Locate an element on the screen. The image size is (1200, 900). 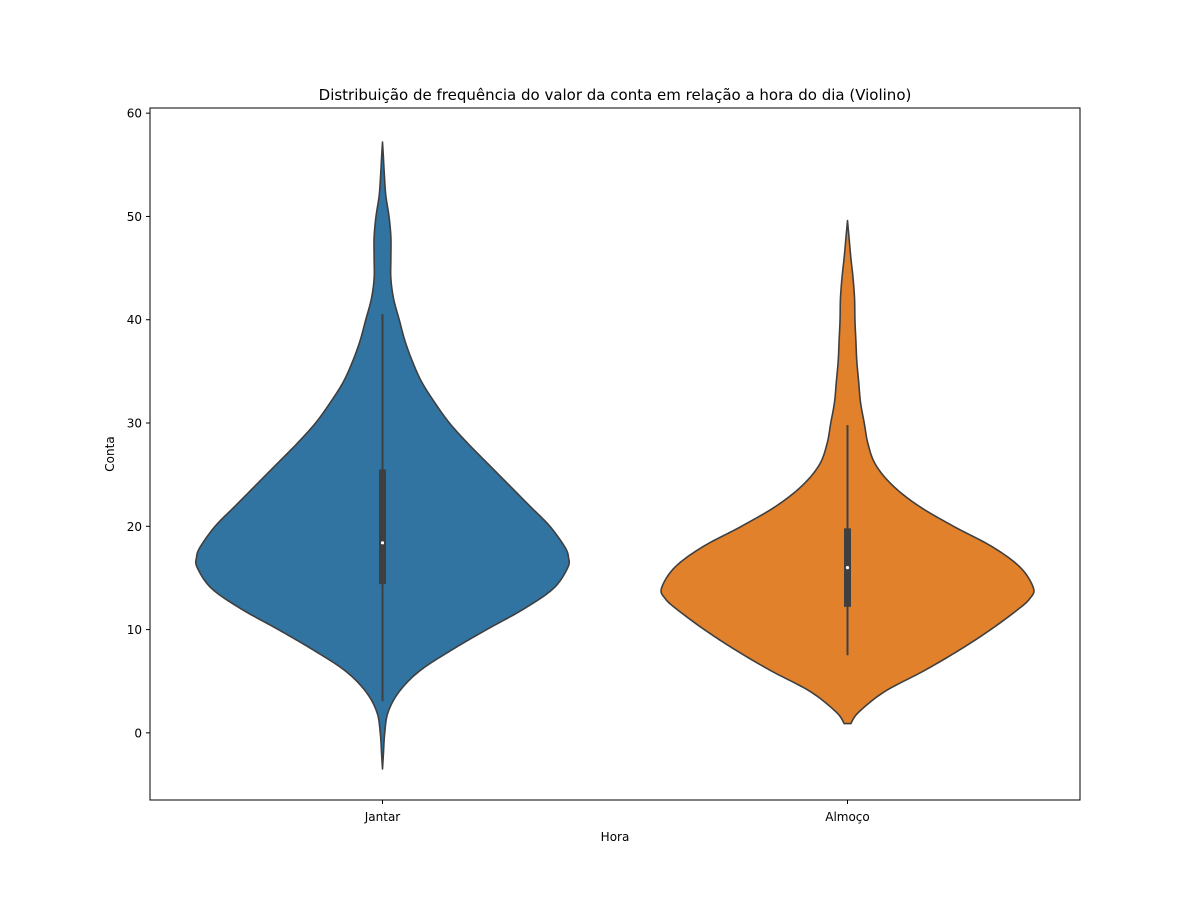
y-axis: 0 10 20 30 40 50 60 is located at coordinates (138, 423).